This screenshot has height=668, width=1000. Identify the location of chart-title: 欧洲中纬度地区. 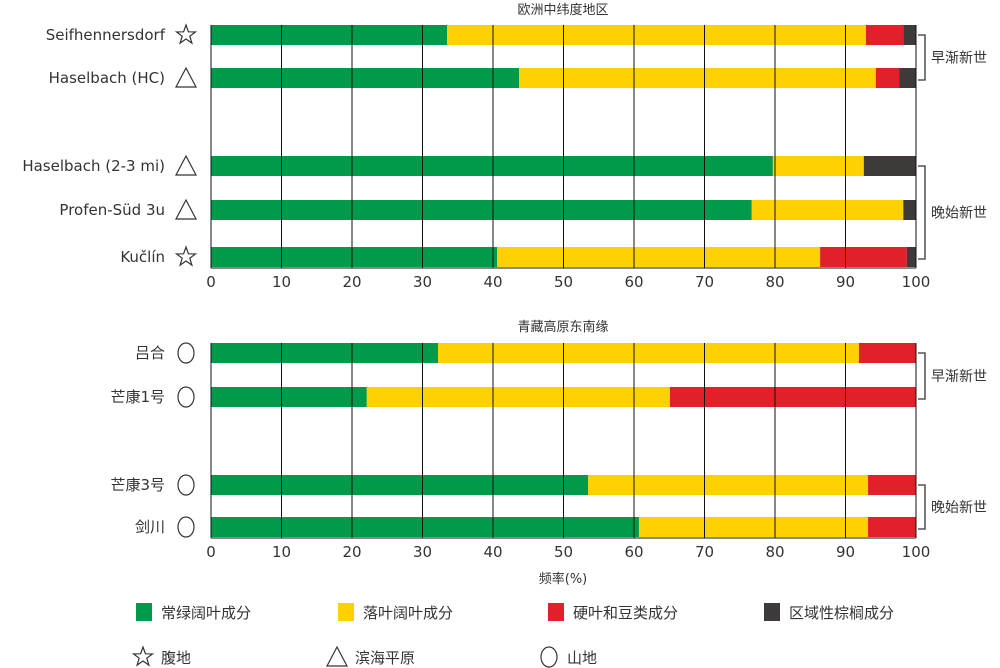
(562, 10).